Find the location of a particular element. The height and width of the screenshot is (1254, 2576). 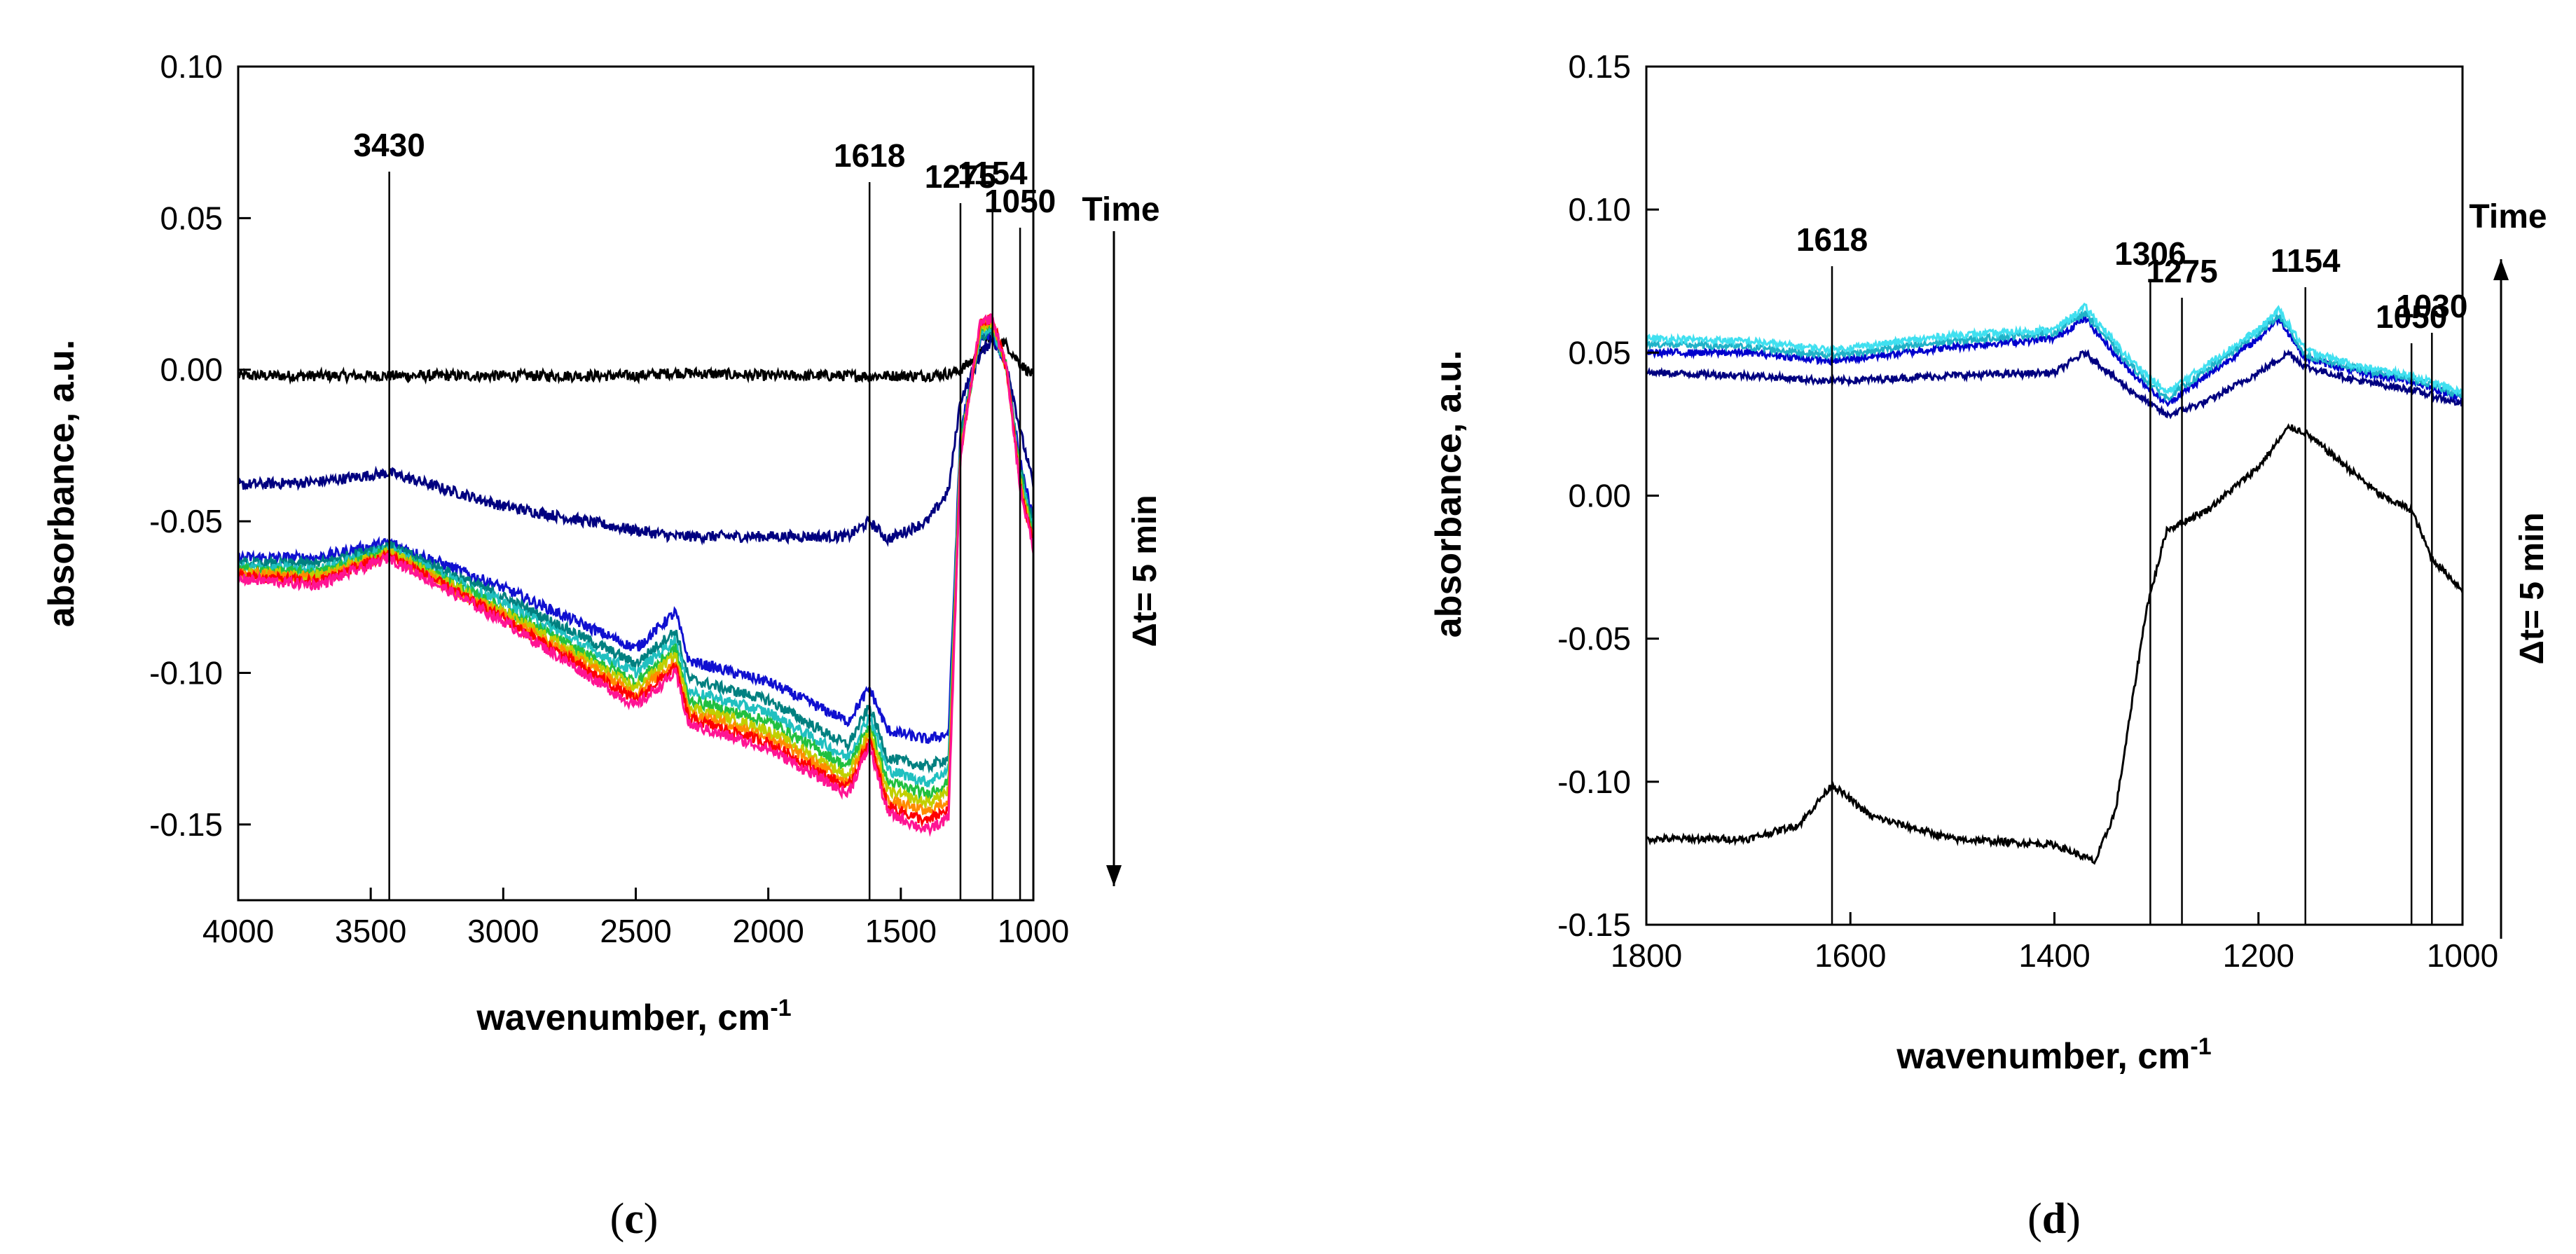

panel-c-series-t1 is located at coordinates (636, 442).